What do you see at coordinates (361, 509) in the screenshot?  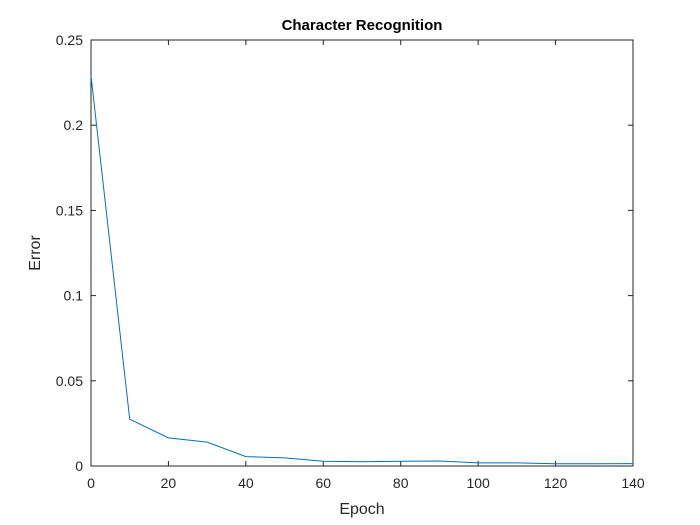 I see `x-axis-label: Epoch` at bounding box center [361, 509].